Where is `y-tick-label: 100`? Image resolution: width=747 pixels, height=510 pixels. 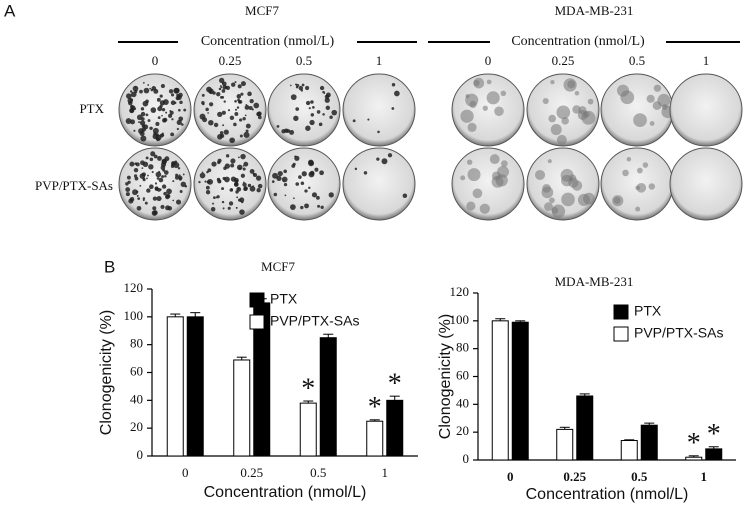
y-tick-label: 100 is located at coordinates (460, 319).